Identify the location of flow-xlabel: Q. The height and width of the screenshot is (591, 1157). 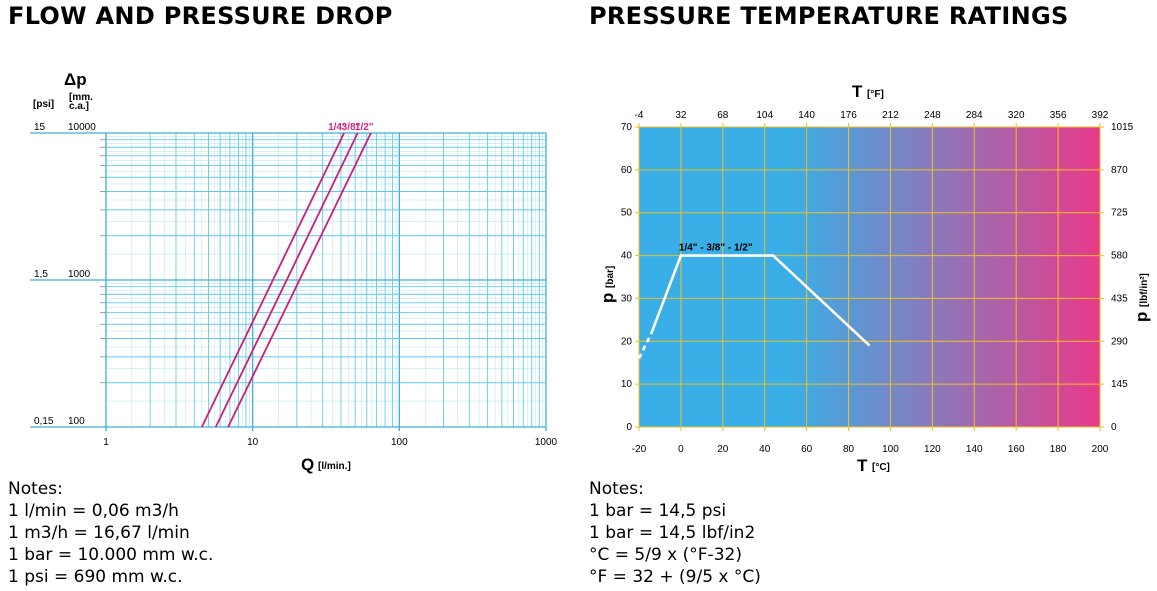
(307, 464).